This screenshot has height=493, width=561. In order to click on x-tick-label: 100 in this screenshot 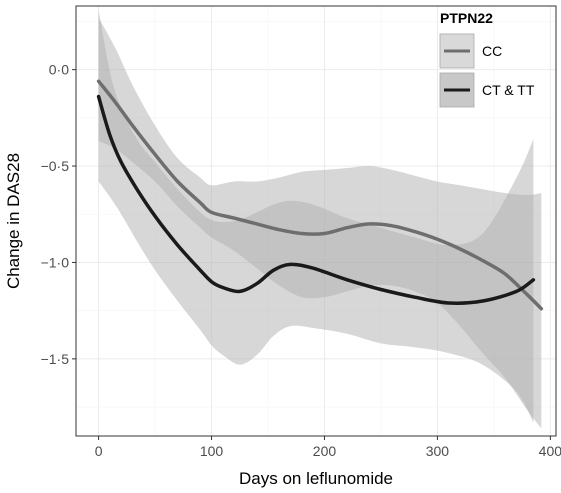, I will do `click(212, 451)`.